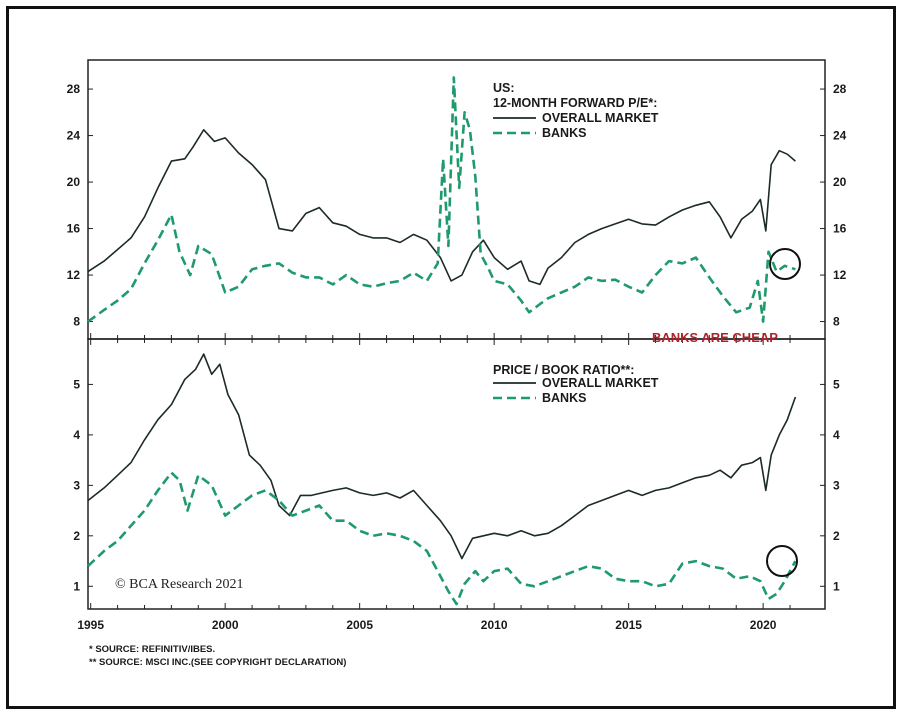 The height and width of the screenshot is (719, 906). Describe the element at coordinates (76, 322) in the screenshot. I see `y-tick-label-left: 8` at that location.